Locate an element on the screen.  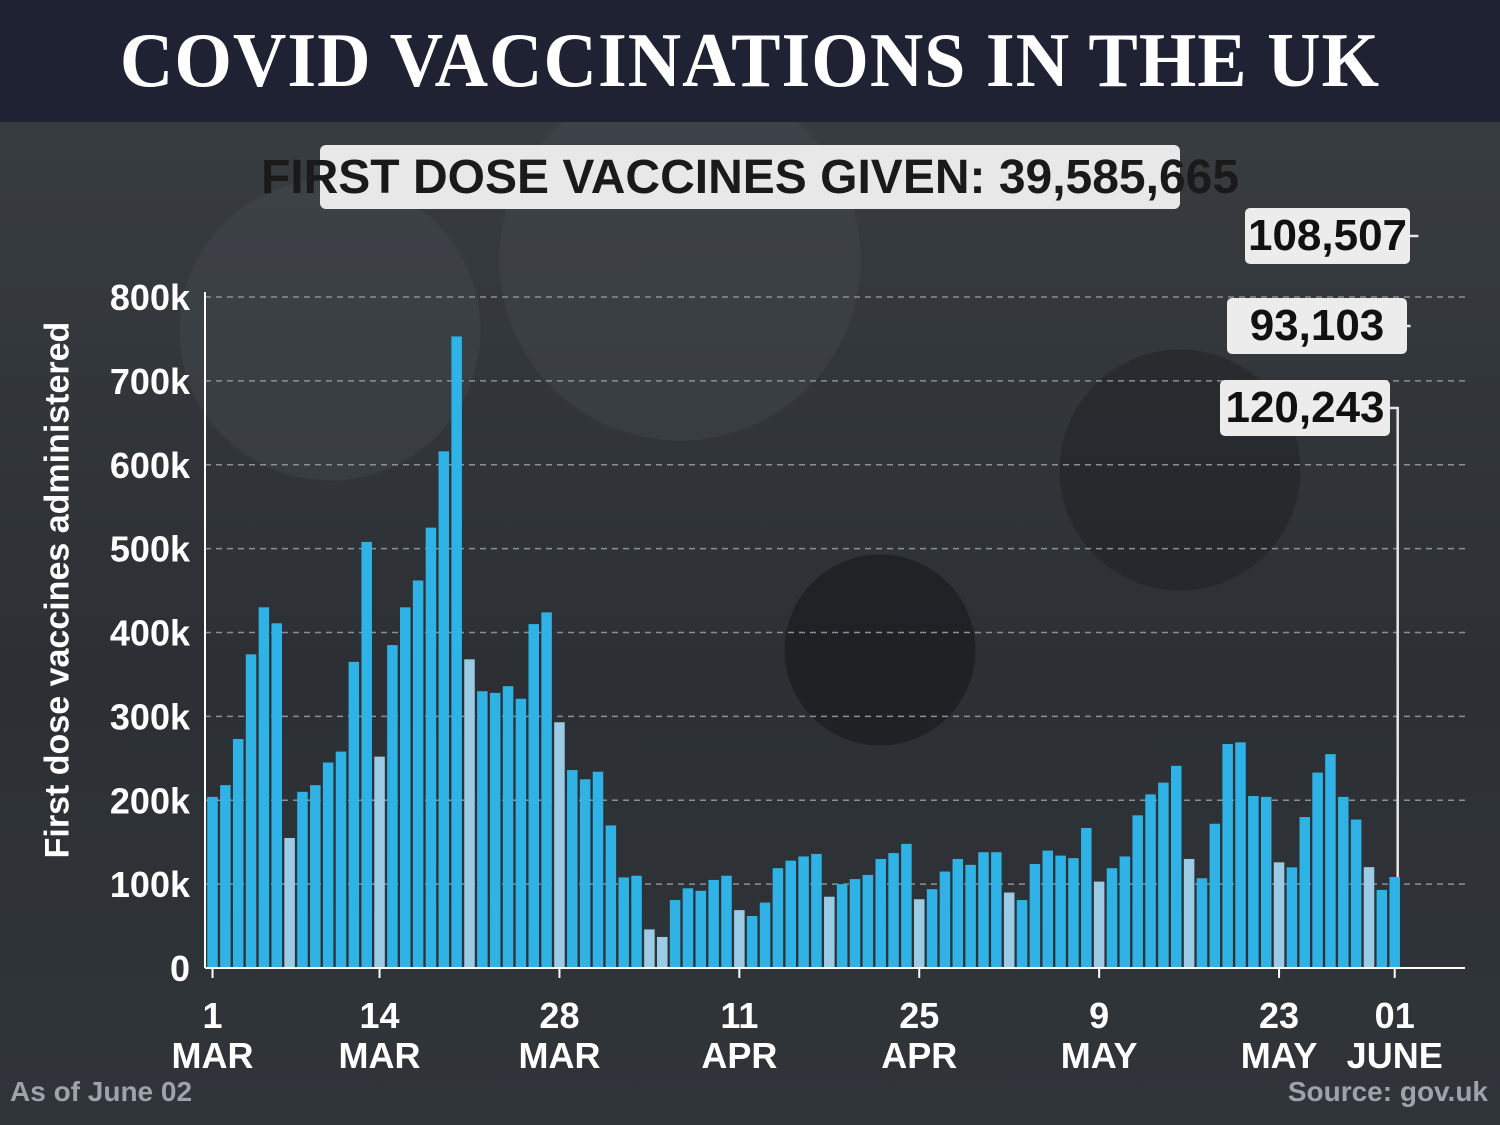
total-text: FIRST DOSE VACCINES GIVEN: 39,585,665 is located at coordinates (750, 177).